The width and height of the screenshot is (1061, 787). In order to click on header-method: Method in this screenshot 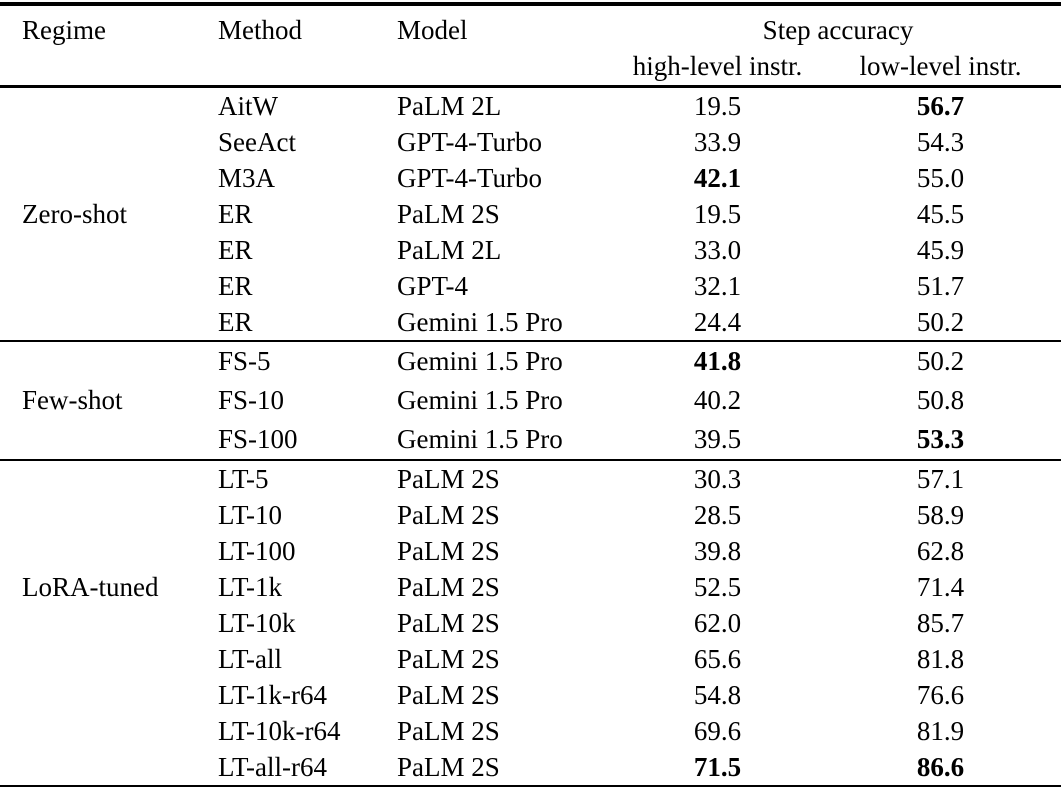, I will do `click(260, 30)`.